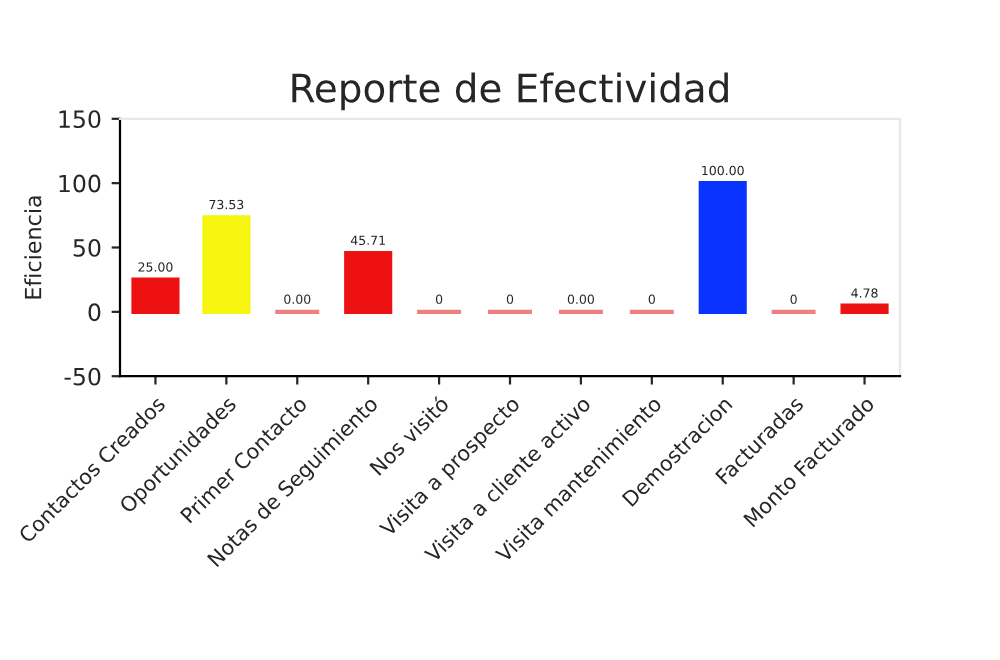 Image resolution: width=1000 pixels, height=660 pixels. Describe the element at coordinates (94, 312) in the screenshot. I see `y-tick-label: 0` at that location.